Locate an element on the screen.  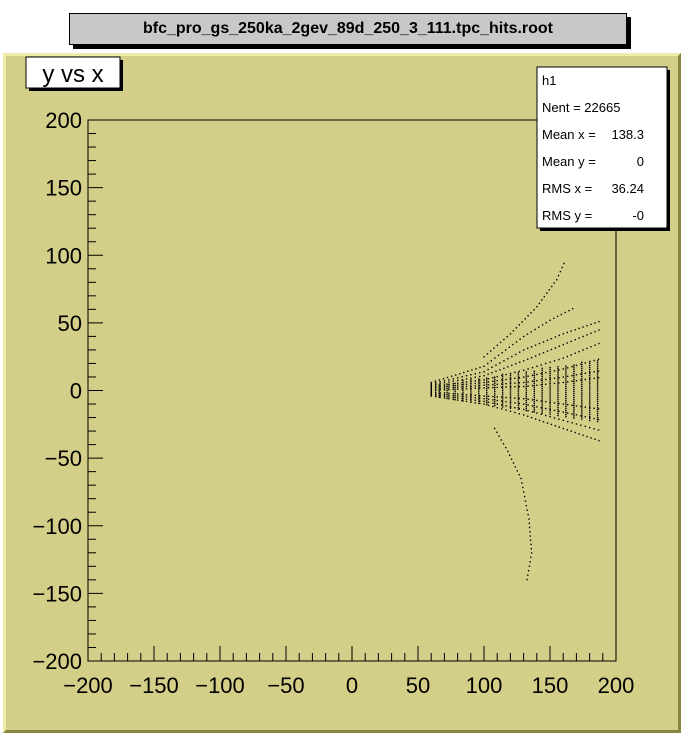
stats-row-value: 138.3 is located at coordinates (627, 134).